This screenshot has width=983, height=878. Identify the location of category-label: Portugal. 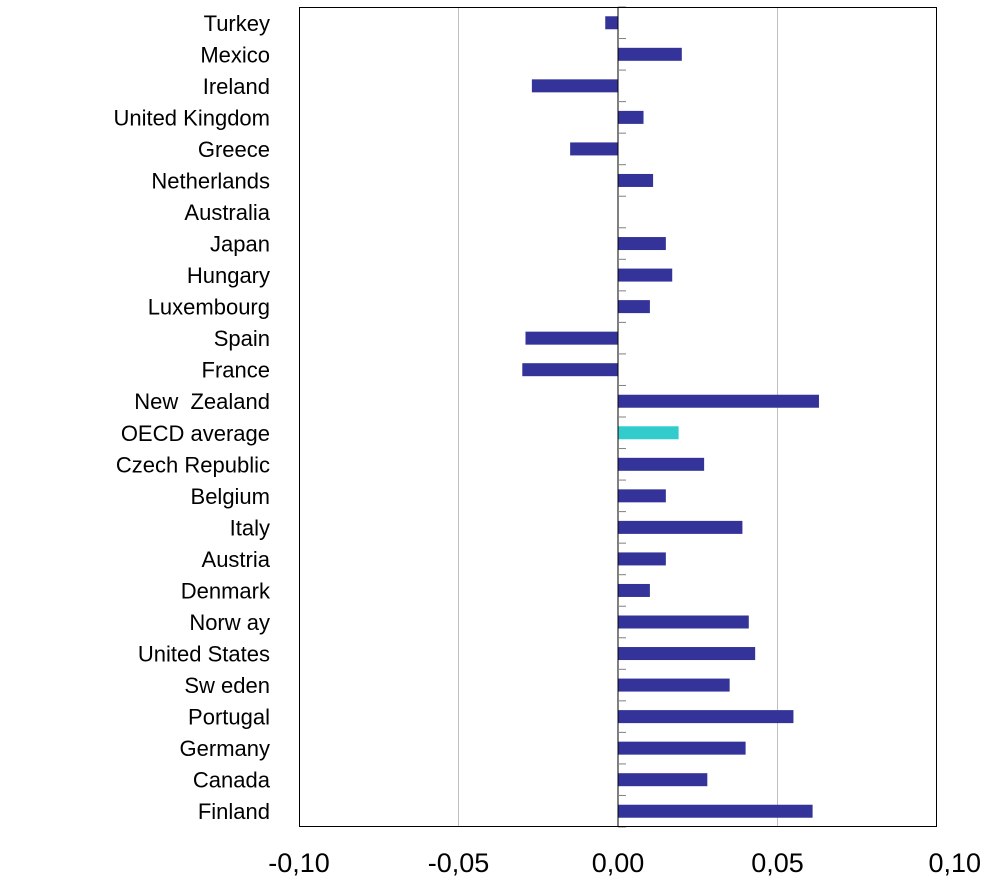
(229, 717).